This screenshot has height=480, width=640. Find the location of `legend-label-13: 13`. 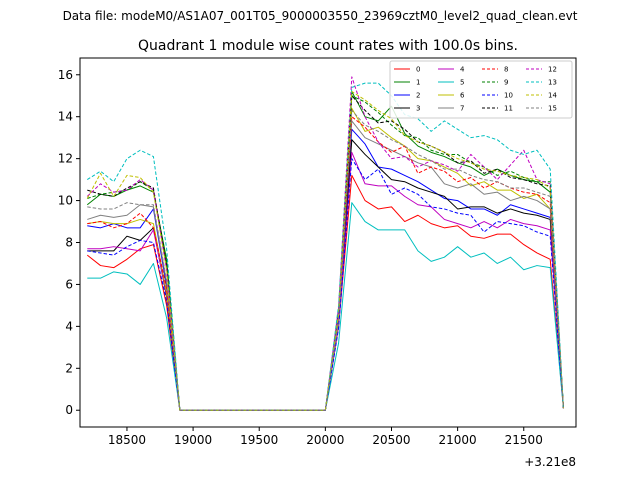

legend-label-13: 13 is located at coordinates (552, 83).